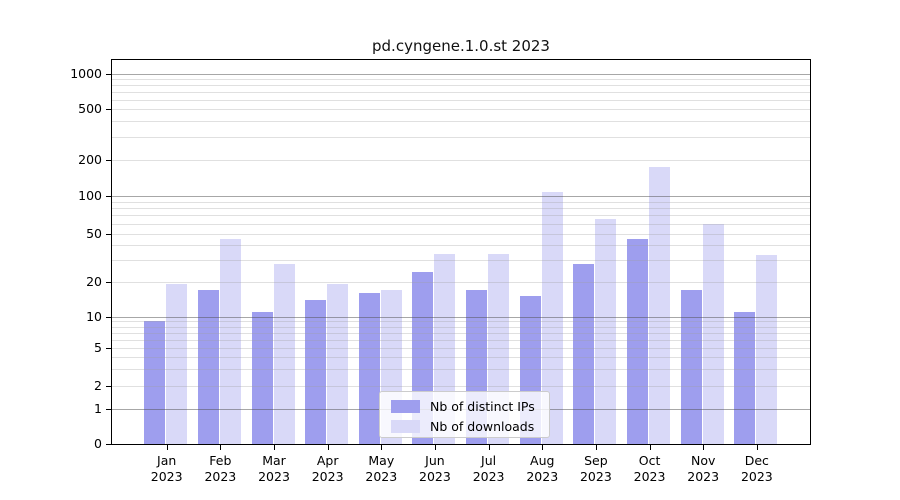 Image resolution: width=900 pixels, height=500 pixels. Describe the element at coordinates (98, 408) in the screenshot. I see `y-tick-label: 1` at that location.